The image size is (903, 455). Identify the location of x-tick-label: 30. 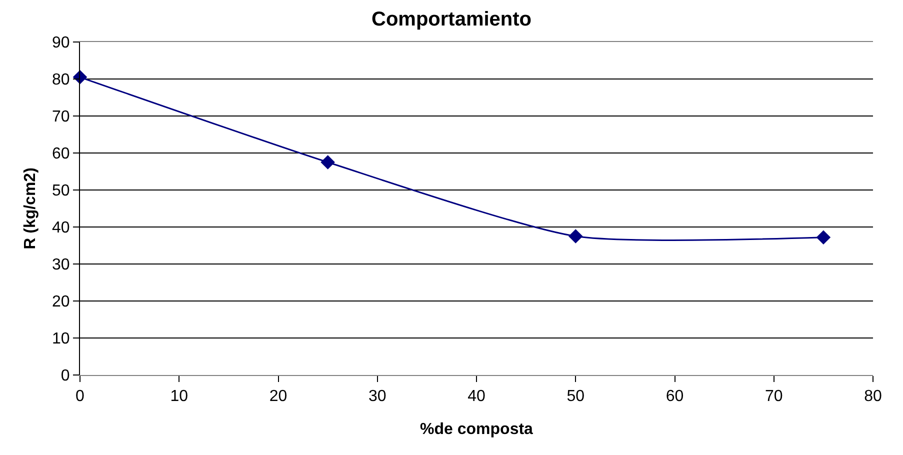
(377, 397).